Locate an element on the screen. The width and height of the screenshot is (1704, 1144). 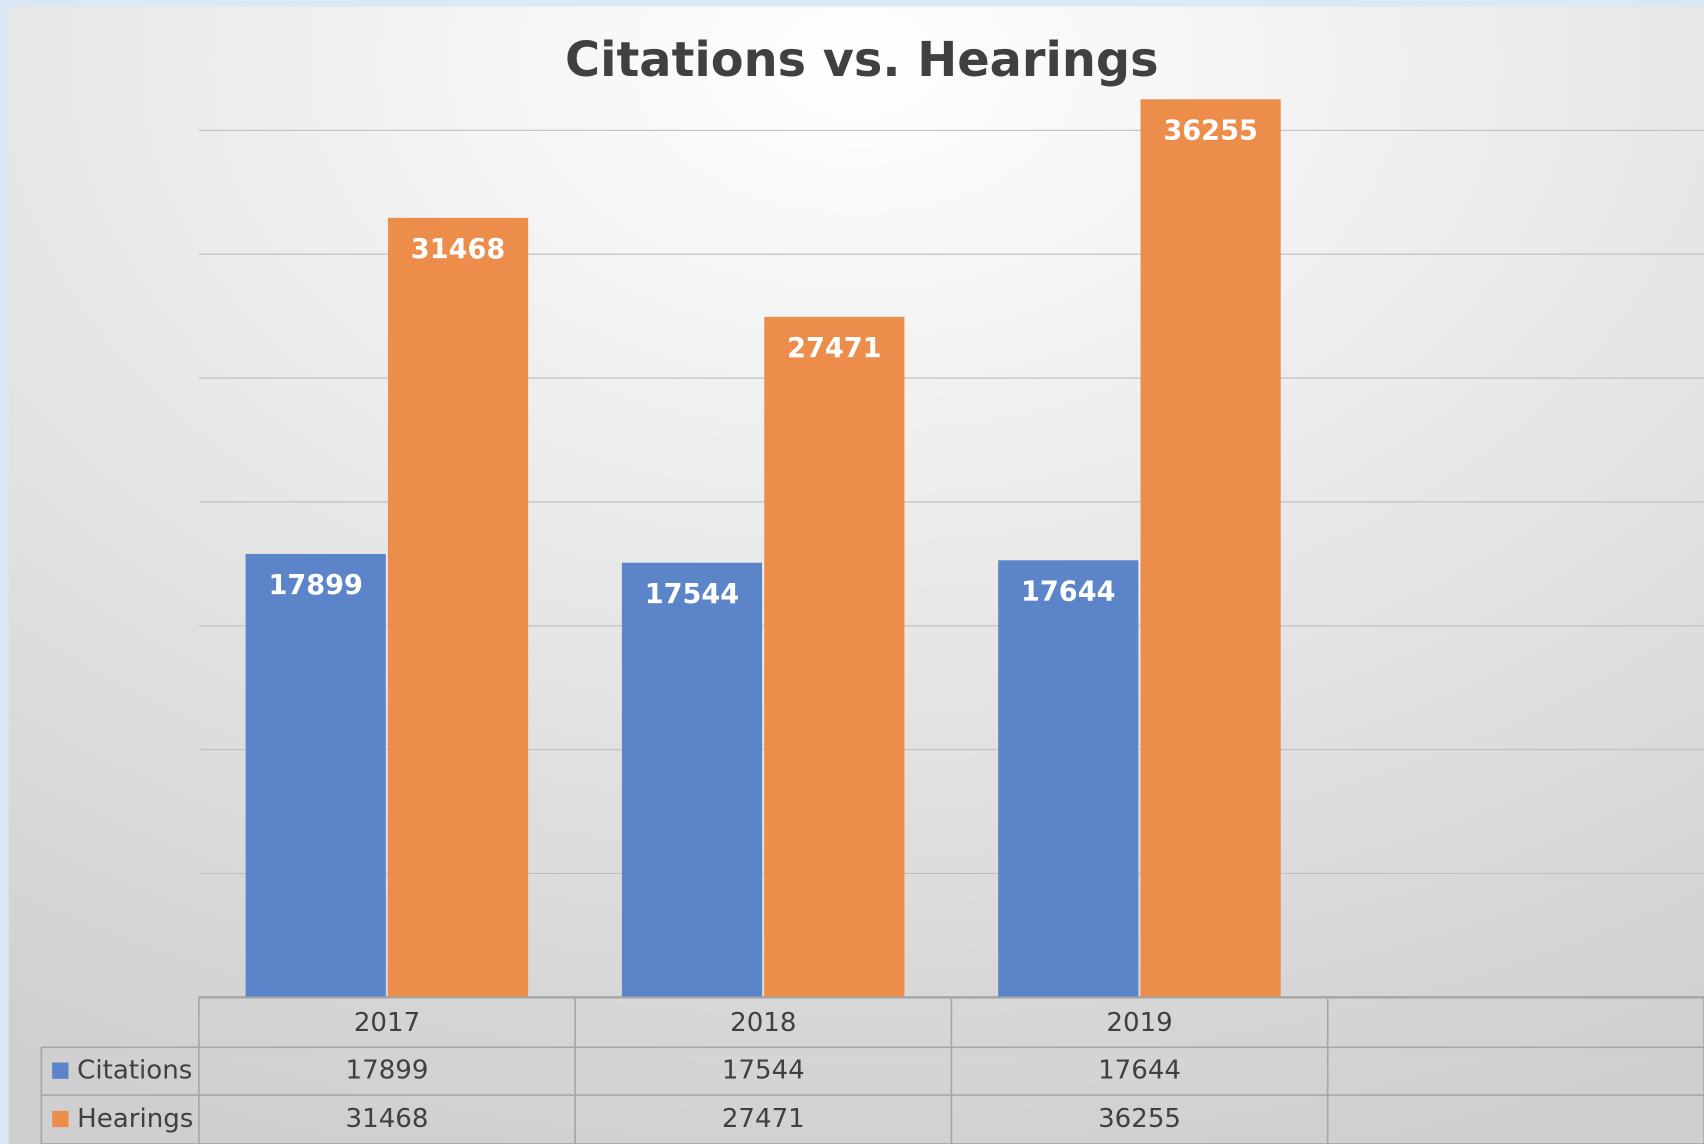
value-label: 17899 is located at coordinates (315, 585).